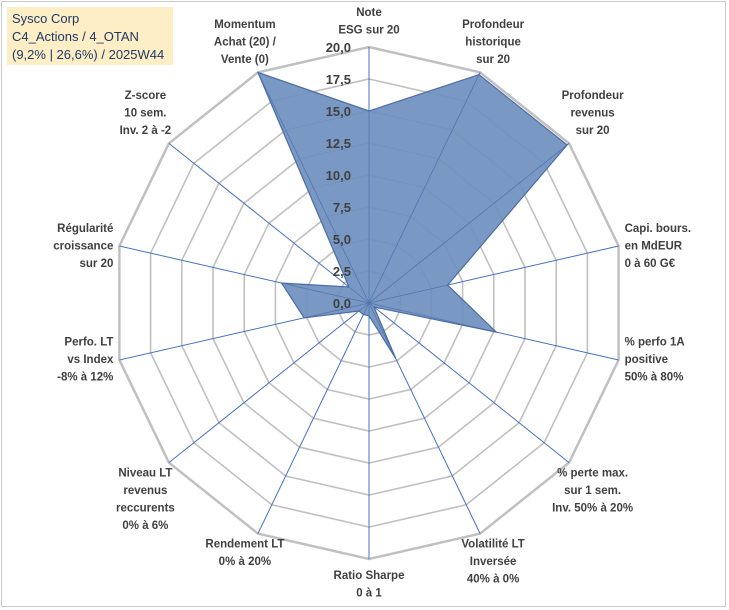 Image resolution: width=729 pixels, height=610 pixels. What do you see at coordinates (338, 111) in the screenshot?
I see `tick-label: 15,0` at bounding box center [338, 111].